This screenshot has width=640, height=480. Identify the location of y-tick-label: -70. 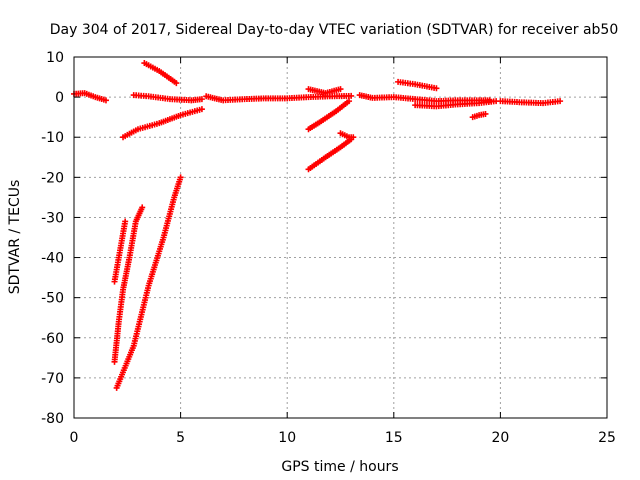
(52, 379).